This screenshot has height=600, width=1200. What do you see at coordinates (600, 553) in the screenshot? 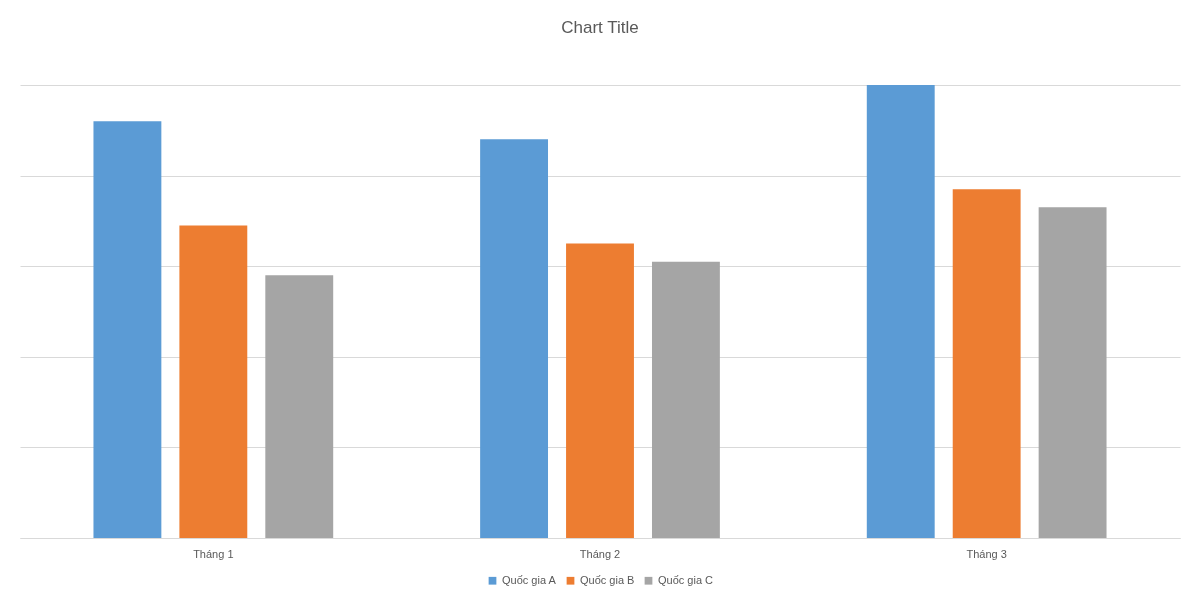
I see `x-tick-label: Tháng 2` at bounding box center [600, 553].